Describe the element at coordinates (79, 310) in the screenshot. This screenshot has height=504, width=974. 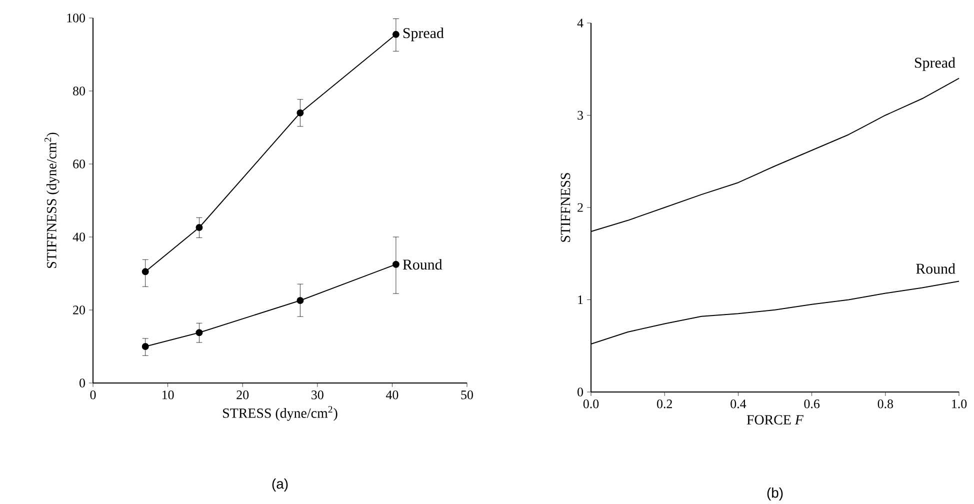
I see `y-tick-label: 20` at that location.